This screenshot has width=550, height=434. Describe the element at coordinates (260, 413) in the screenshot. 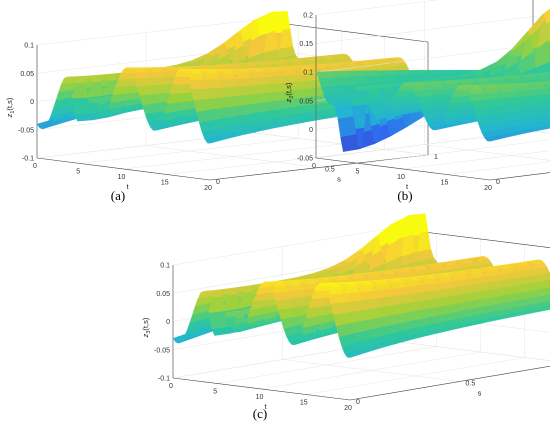

I see `panel-label: (c)` at that location.